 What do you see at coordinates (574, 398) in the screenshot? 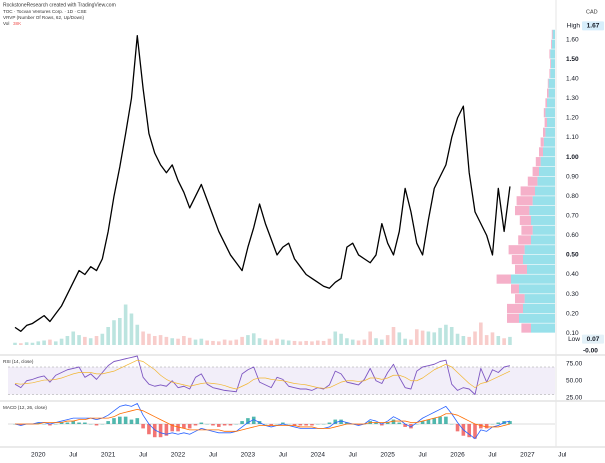
I see `rsi-tick-label: 25.00` at bounding box center [574, 398].